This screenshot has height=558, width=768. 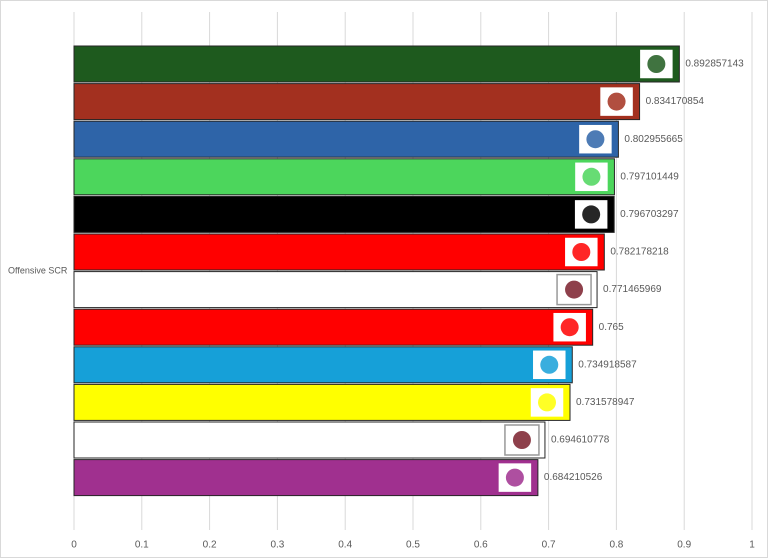 What do you see at coordinates (573, 477) in the screenshot?
I see `value-label: 0.684210526` at bounding box center [573, 477].